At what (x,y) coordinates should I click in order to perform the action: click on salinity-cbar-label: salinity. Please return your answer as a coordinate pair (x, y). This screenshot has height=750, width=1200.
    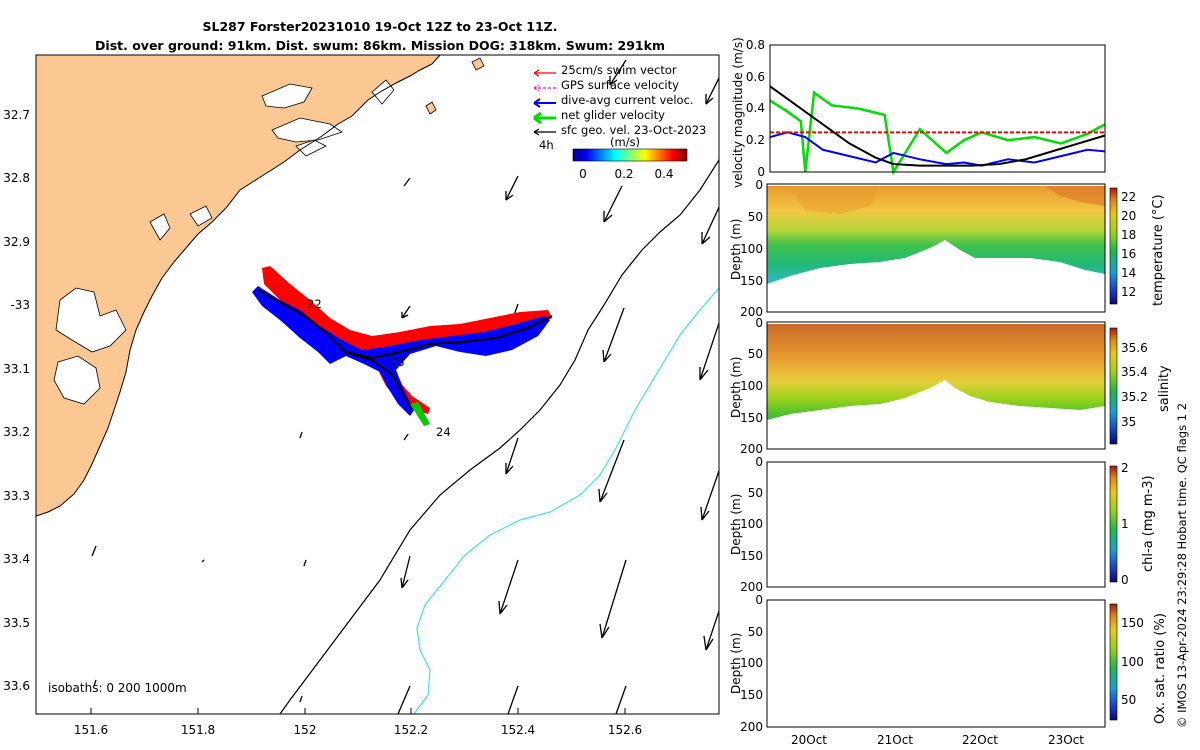
    Looking at the image, I should click on (1164, 388).